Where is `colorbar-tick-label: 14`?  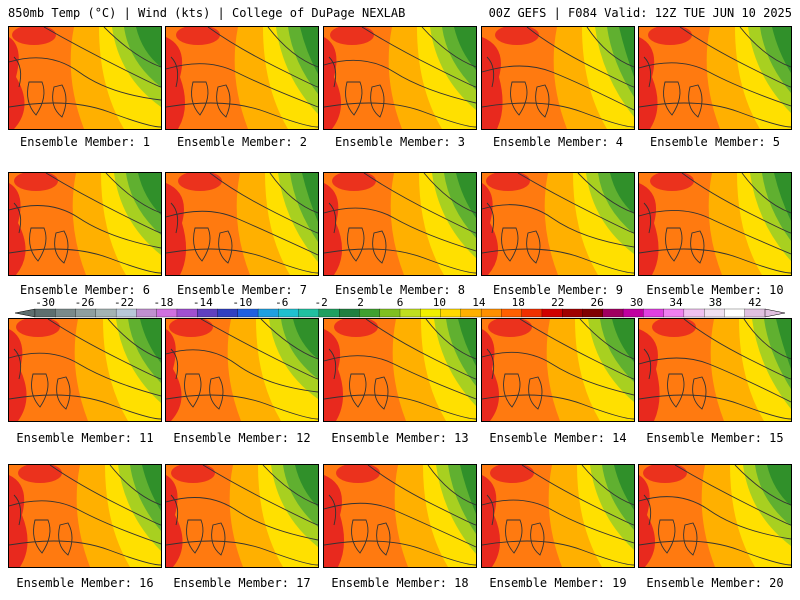 colorbar-tick-label: 14 is located at coordinates (479, 302).